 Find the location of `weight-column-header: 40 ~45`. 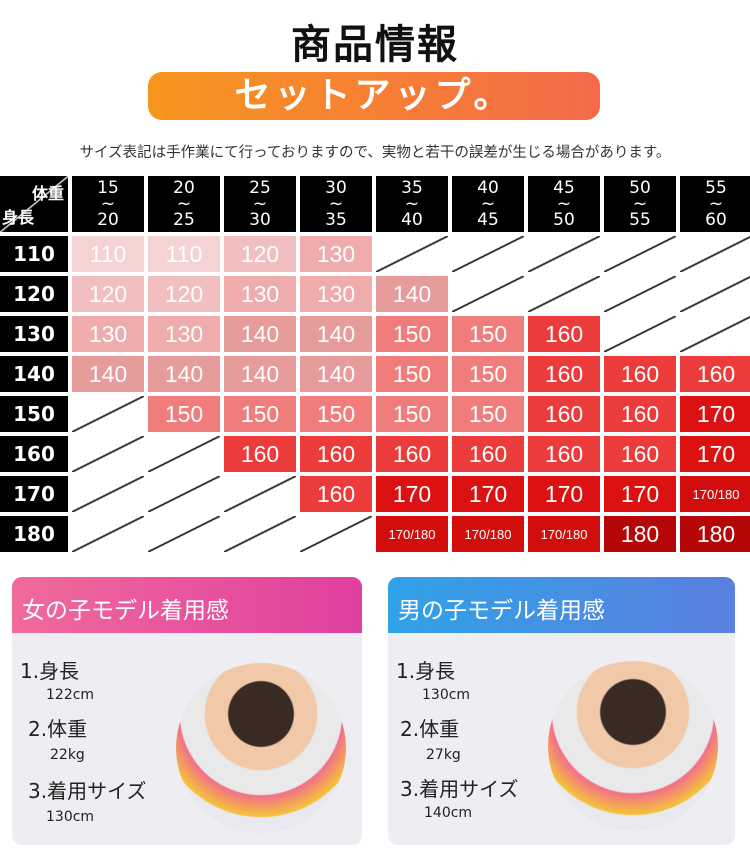

weight-column-header: 40 ~45 is located at coordinates (488, 204).